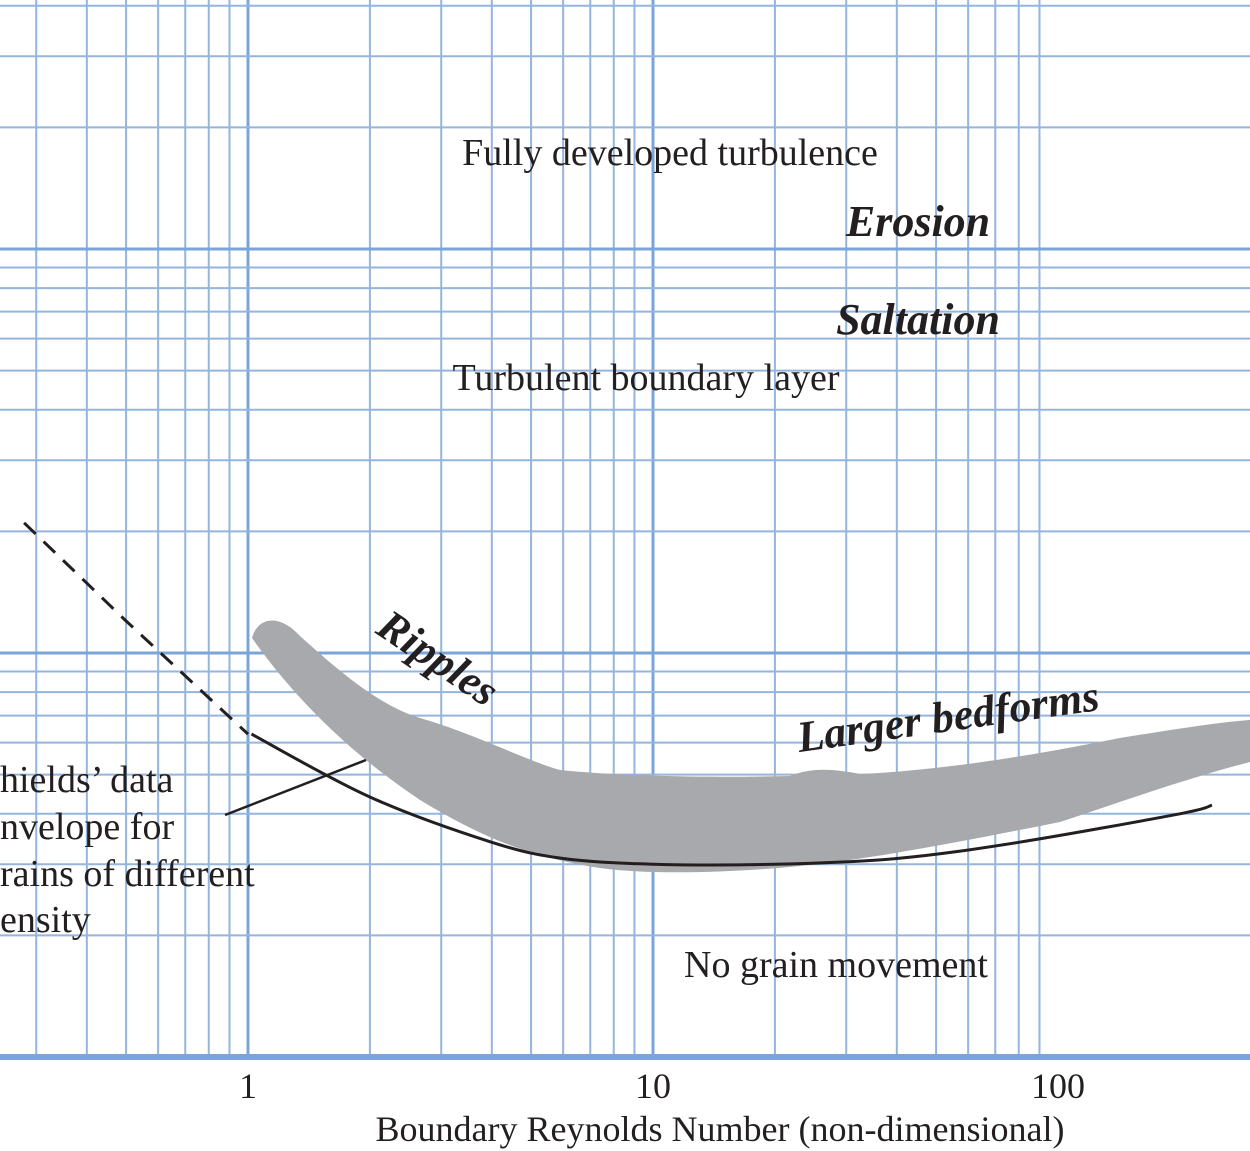 The height and width of the screenshot is (1151, 1250). Describe the element at coordinates (731, 799) in the screenshot. I see `threshold-curve` at that location.